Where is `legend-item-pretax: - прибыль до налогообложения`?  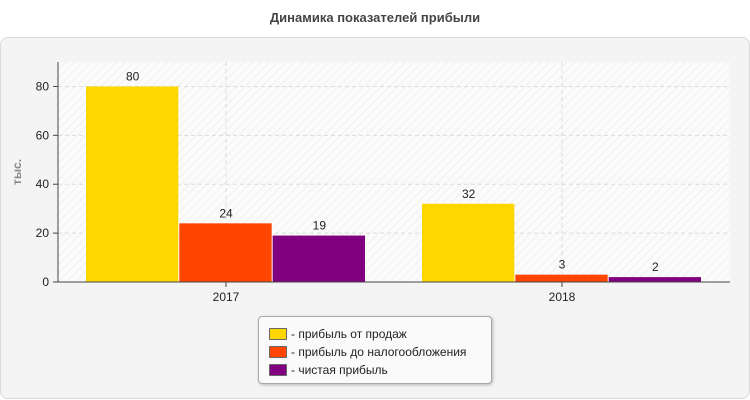
legend-item-pretax: - прибыль до налогообложения is located at coordinates (368, 351).